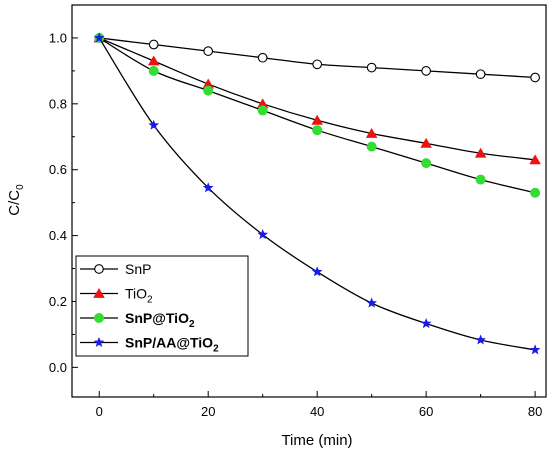 This screenshot has width=550, height=456. I want to click on legend-label: SnP, so click(138, 269).